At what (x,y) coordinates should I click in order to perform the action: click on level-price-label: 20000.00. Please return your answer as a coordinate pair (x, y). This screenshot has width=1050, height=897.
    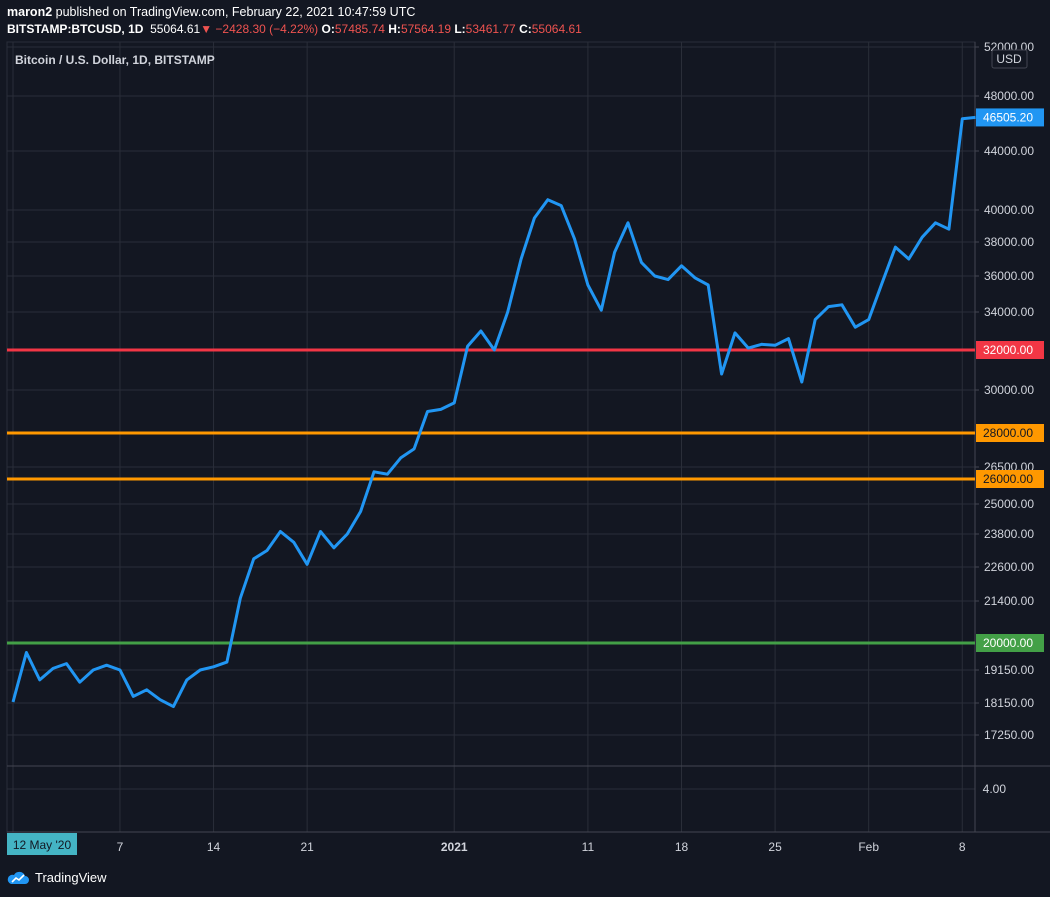
    Looking at the image, I should click on (1008, 643).